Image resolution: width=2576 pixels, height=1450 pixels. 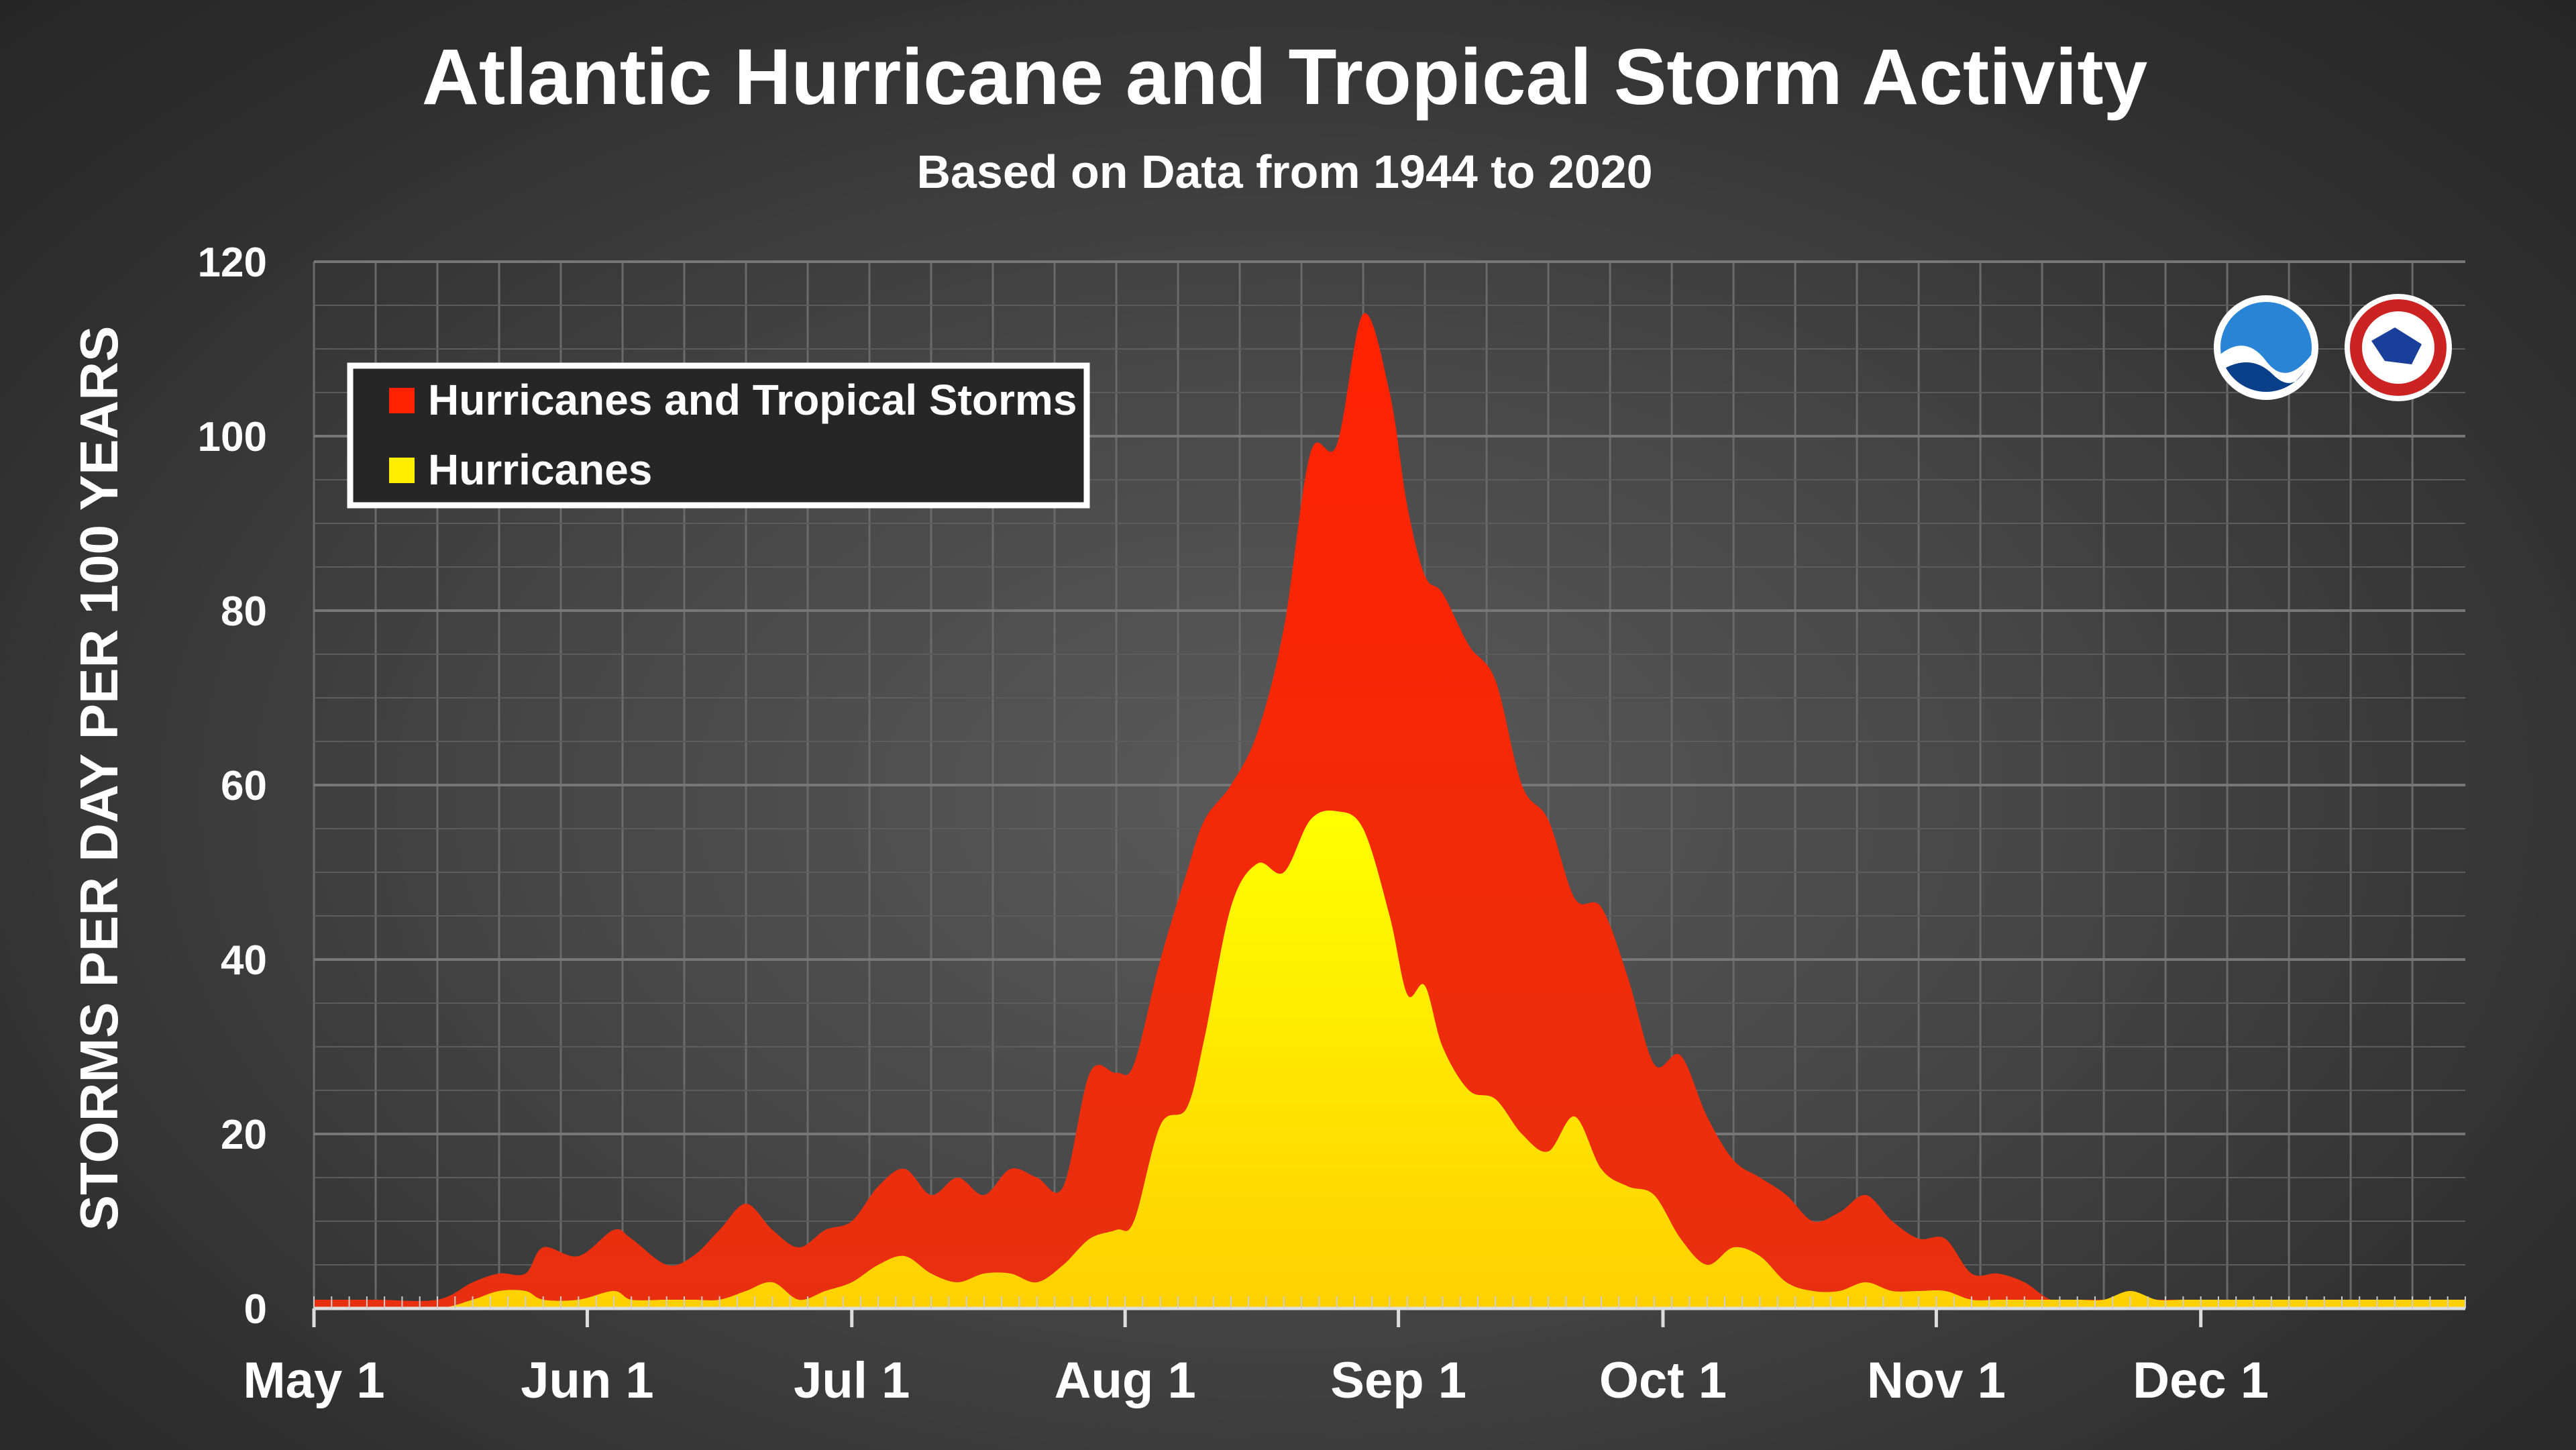 I want to click on x-tick-label: Nov 1, so click(x=1936, y=1380).